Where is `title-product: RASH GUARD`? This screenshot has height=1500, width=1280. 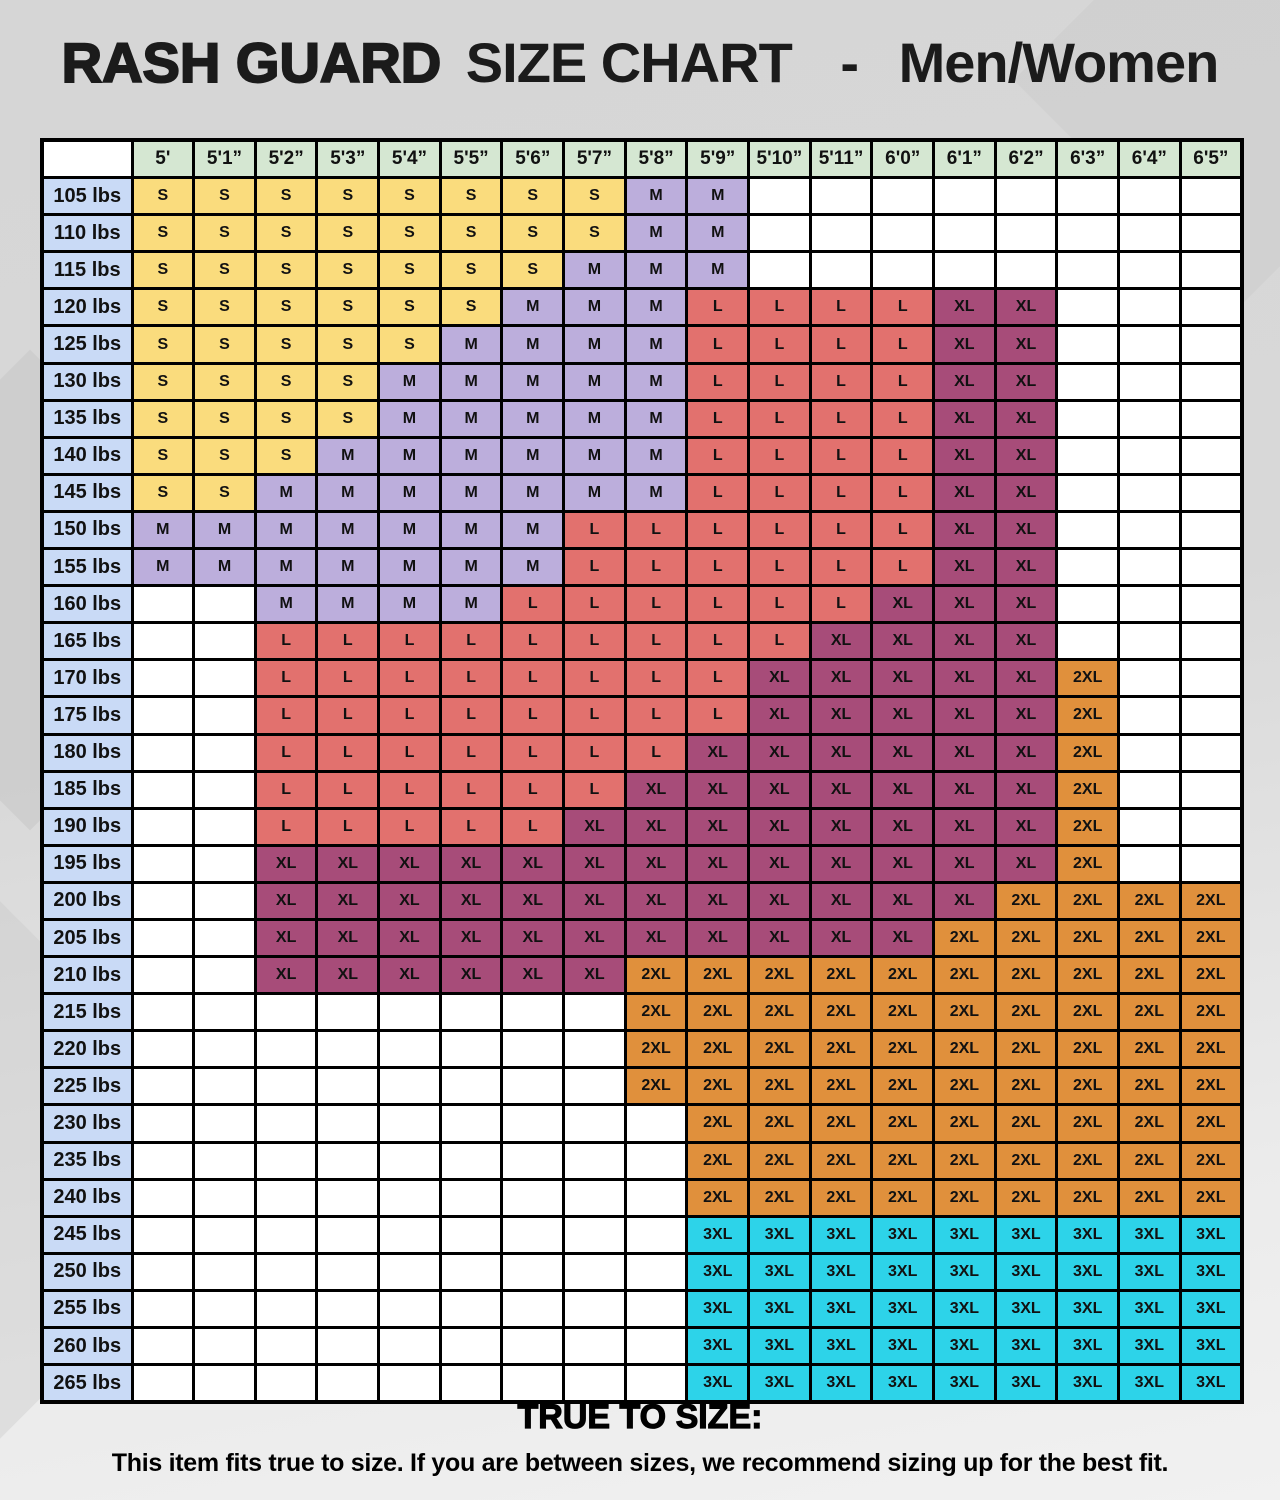 title-product: RASH GUARD is located at coordinates (252, 62).